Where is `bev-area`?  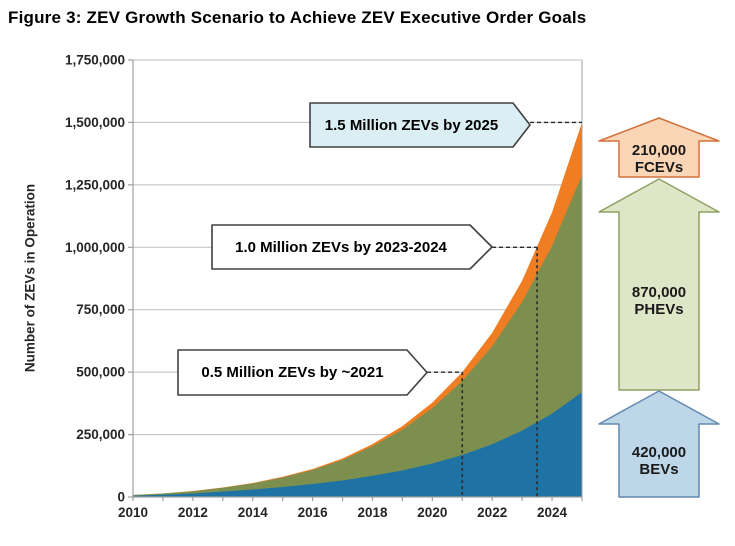
bev-area is located at coordinates (357, 444).